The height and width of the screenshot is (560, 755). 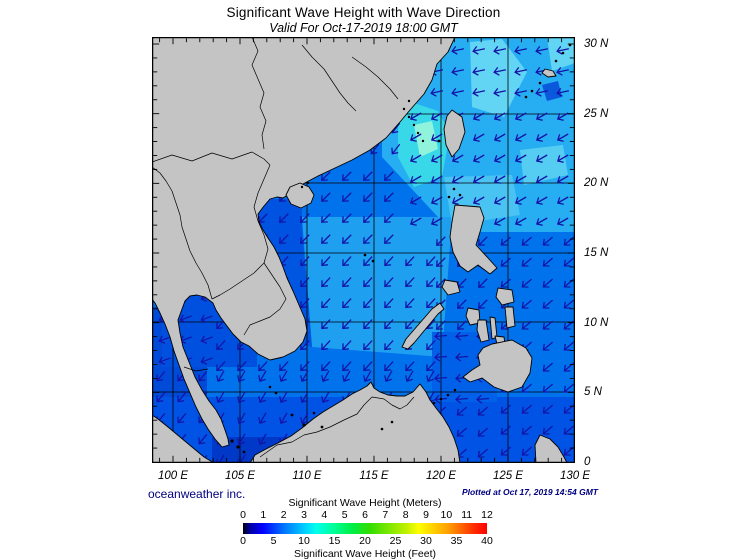 What do you see at coordinates (300, 195) in the screenshot?
I see `land-hainan` at bounding box center [300, 195].